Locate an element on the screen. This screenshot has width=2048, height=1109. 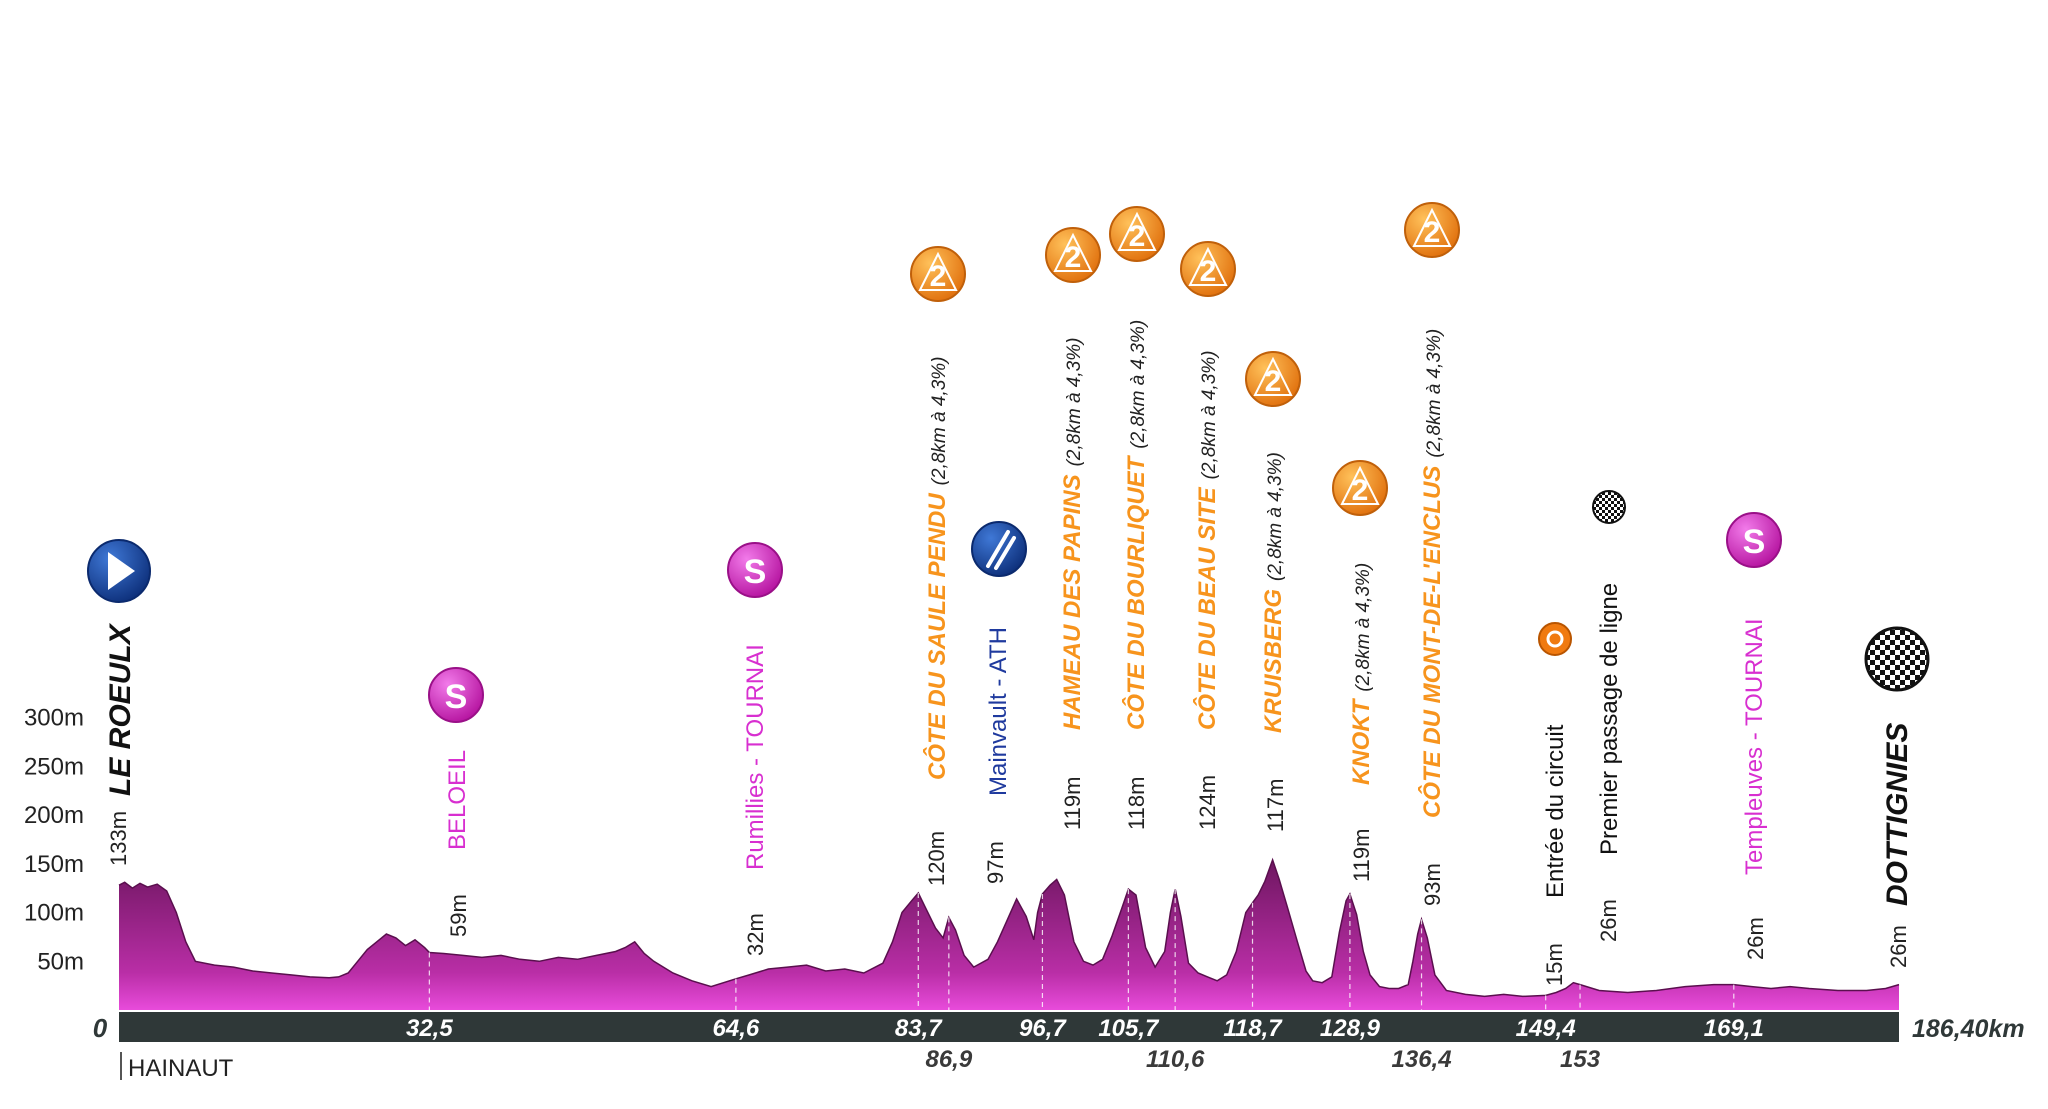
climb-kruisberg: 2 KRUISBERG (2,8km à 4,3%) 117m is located at coordinates (1273, 591).